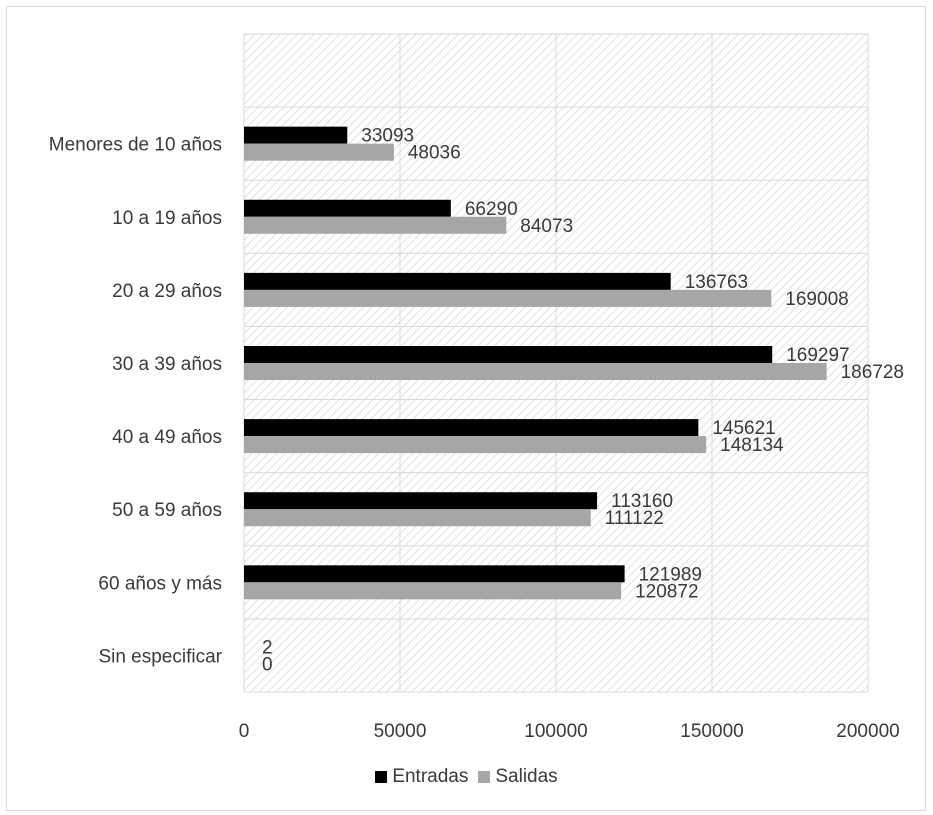 Image resolution: width=933 pixels, height=815 pixels. Describe the element at coordinates (135, 145) in the screenshot. I see `y-category-label: Menores de 10 años` at that location.